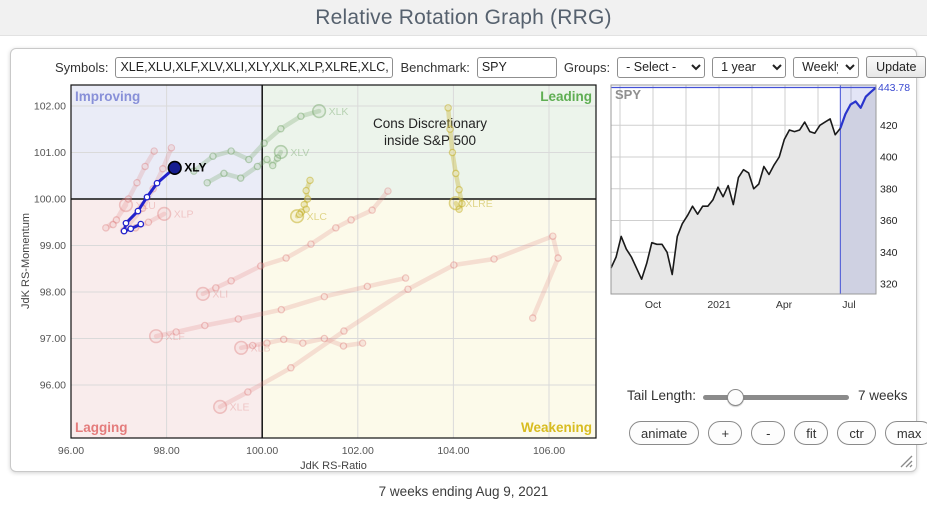 The width and height of the screenshot is (927, 508). I want to click on trail-XLU: XLU, so click(130, 189).